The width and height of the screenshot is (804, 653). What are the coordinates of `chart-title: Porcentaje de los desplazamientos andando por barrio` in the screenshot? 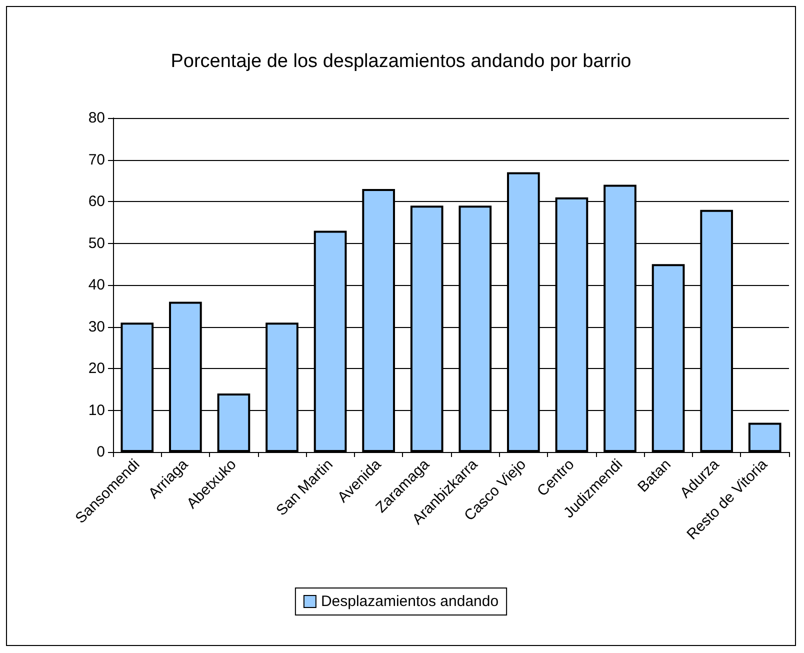 It's located at (401, 61).